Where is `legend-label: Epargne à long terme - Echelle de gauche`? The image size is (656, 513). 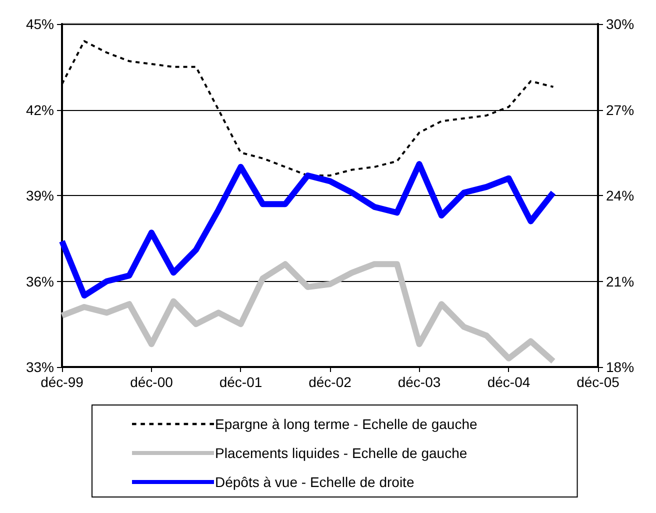
legend-label: Epargne à long terme - Echelle de gauche is located at coordinates (346, 424).